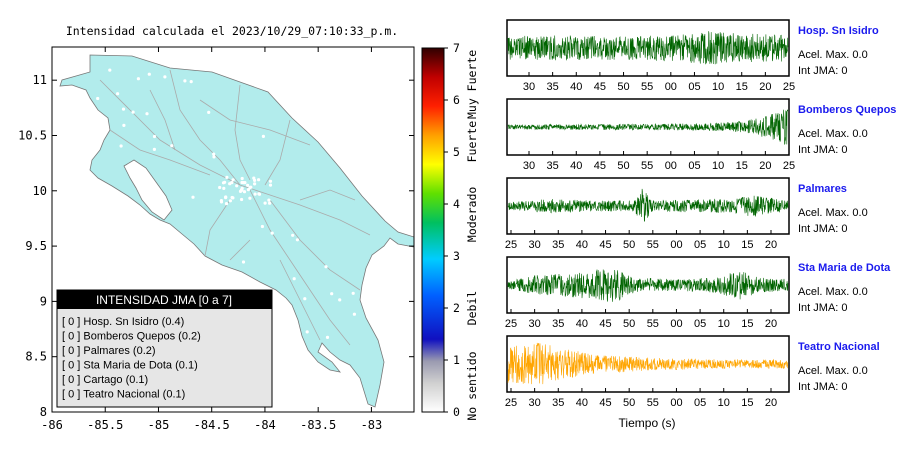  I want to click on colorbar-level-label: Muy Fuerte, so click(472, 84).